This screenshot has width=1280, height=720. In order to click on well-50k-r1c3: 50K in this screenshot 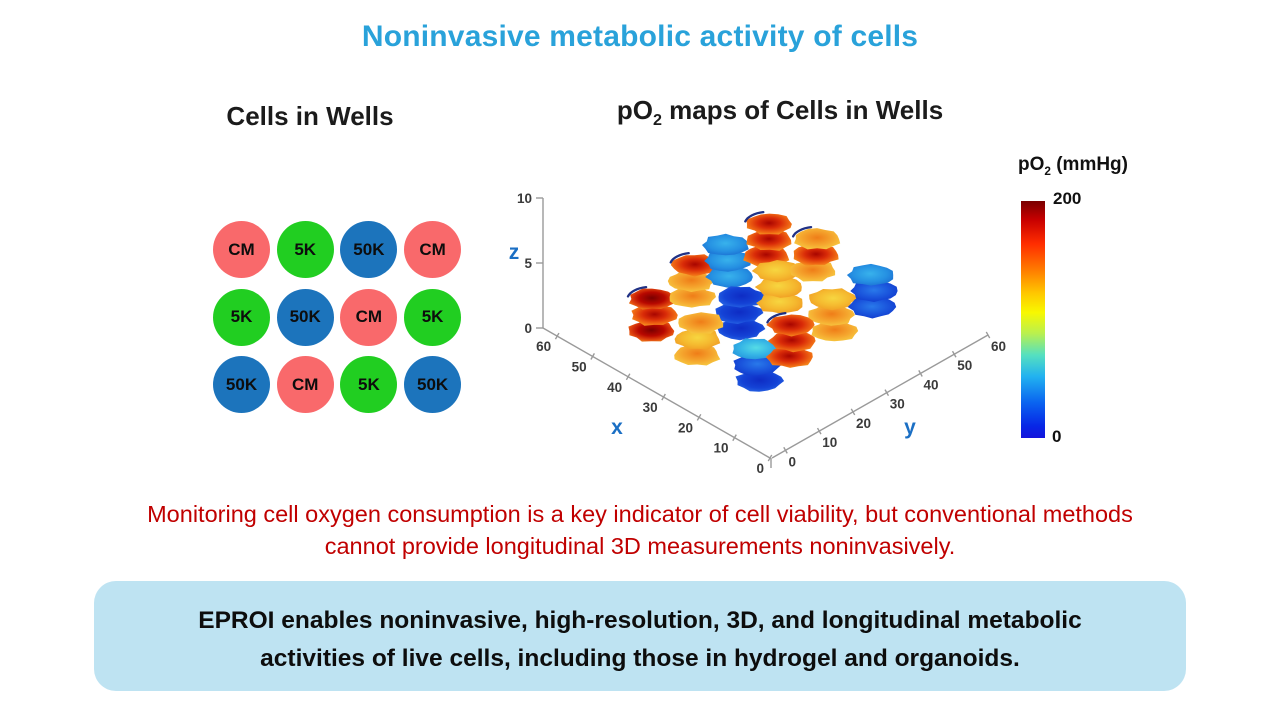, I will do `click(369, 249)`.